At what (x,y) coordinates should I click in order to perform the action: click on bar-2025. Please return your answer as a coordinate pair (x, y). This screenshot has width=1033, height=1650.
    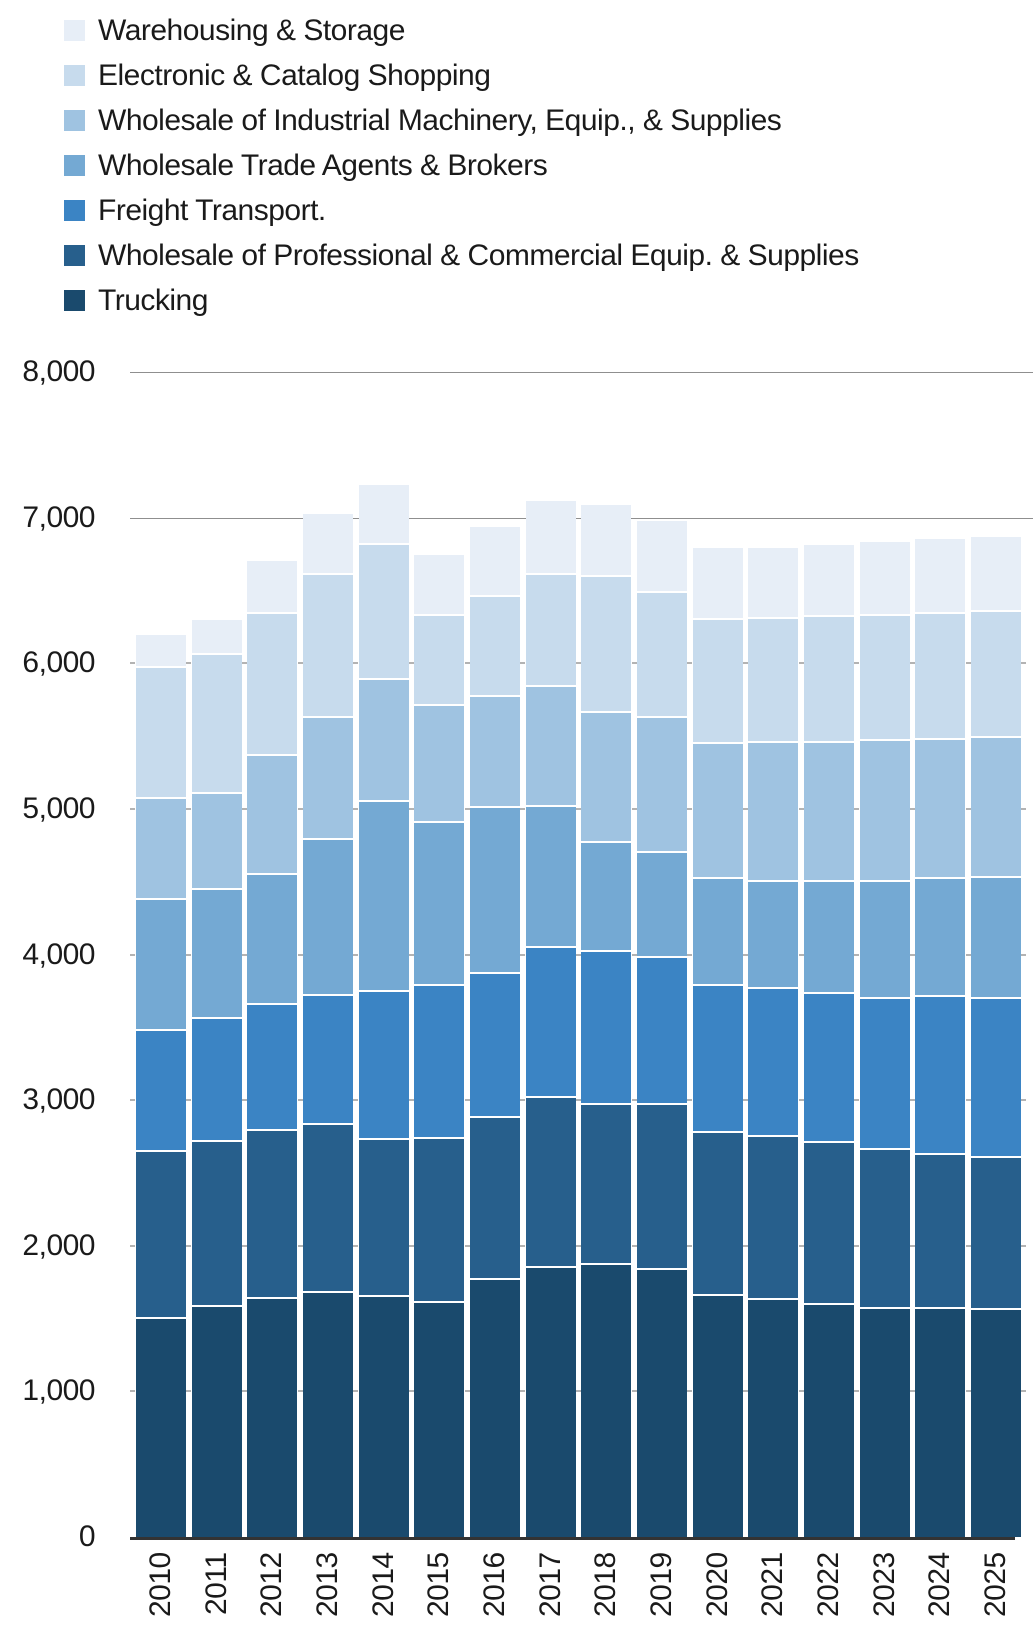
    Looking at the image, I should click on (995, 1036).